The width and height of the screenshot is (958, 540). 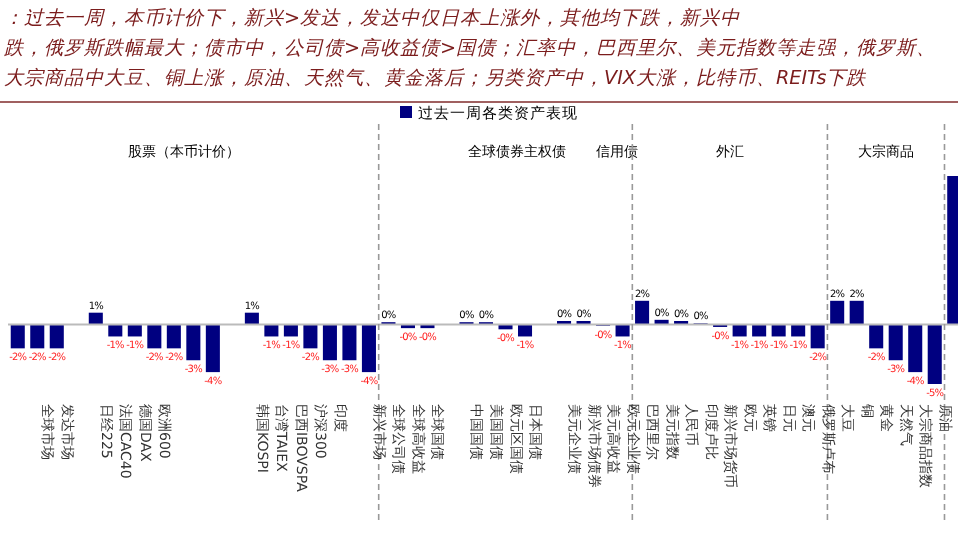 What do you see at coordinates (470, 48) in the screenshot?
I see `text: 跌，俄罗斯跌幅最大；债市中，公司债>高收益债>国债；汇率中，巴西里尔、美元指数等走强，俄罗斯、` at bounding box center [470, 48].